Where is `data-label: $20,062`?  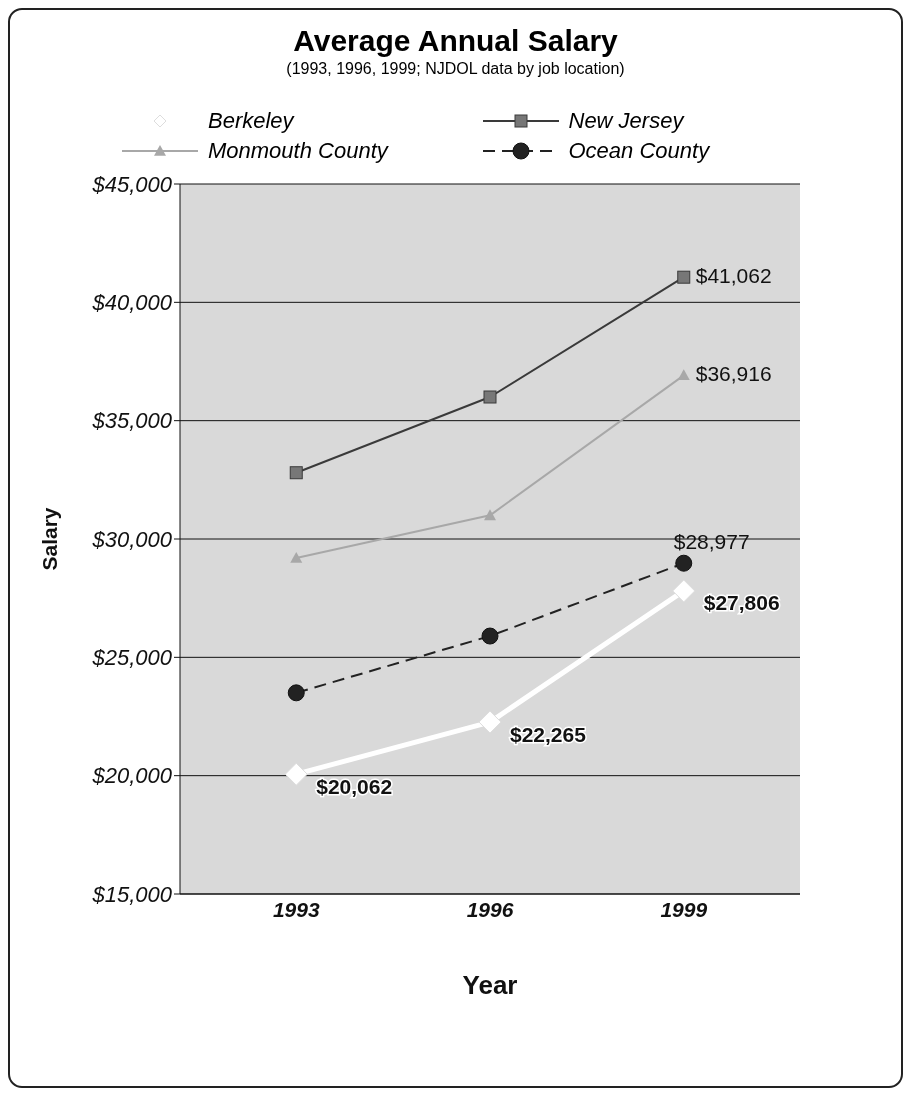
data-label: $20,062 is located at coordinates (354, 786).